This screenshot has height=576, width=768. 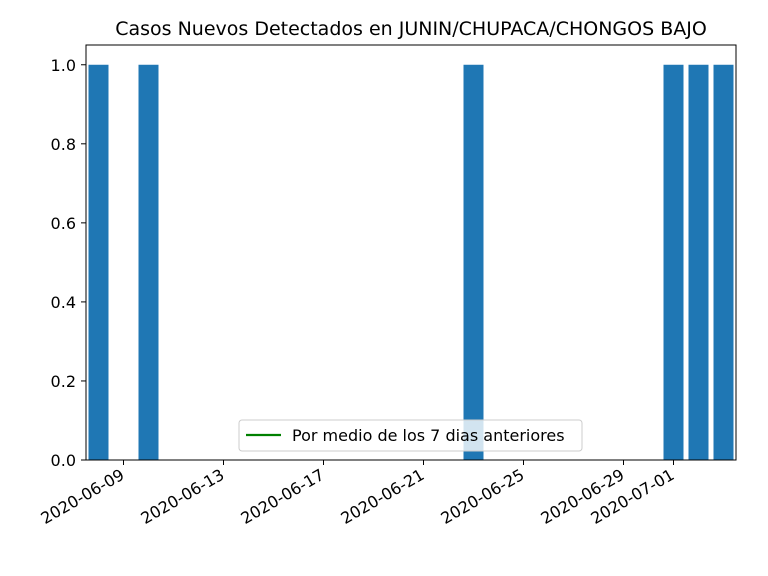 What do you see at coordinates (63, 144) in the screenshot?
I see `y-tick-label: 0.8` at bounding box center [63, 144].